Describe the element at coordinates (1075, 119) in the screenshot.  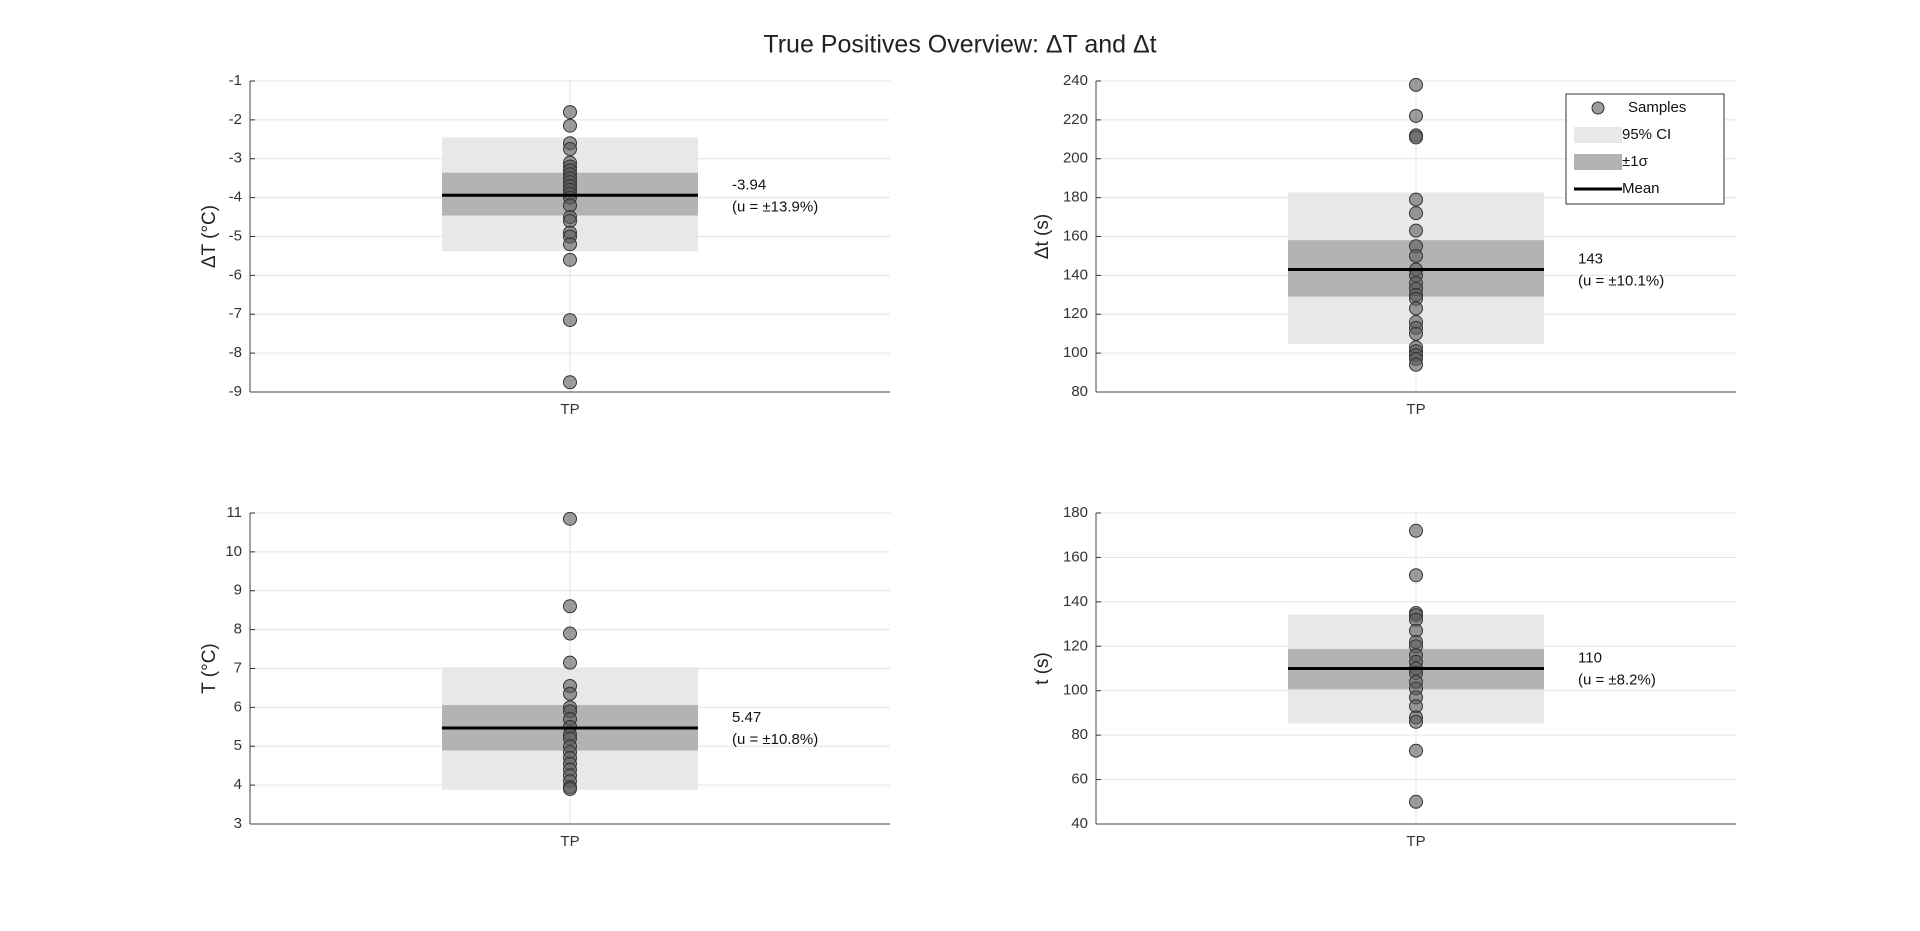
I see `y-tick-label: 220` at that location.